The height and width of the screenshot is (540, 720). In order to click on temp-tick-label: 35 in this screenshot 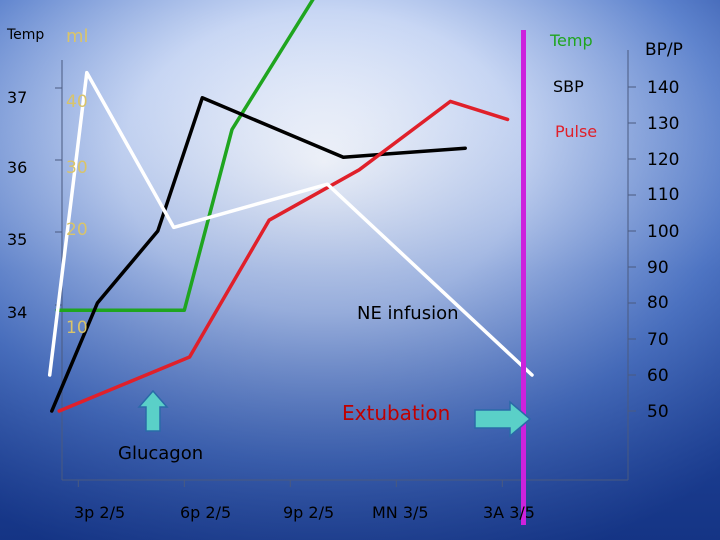, I will do `click(17, 239)`.